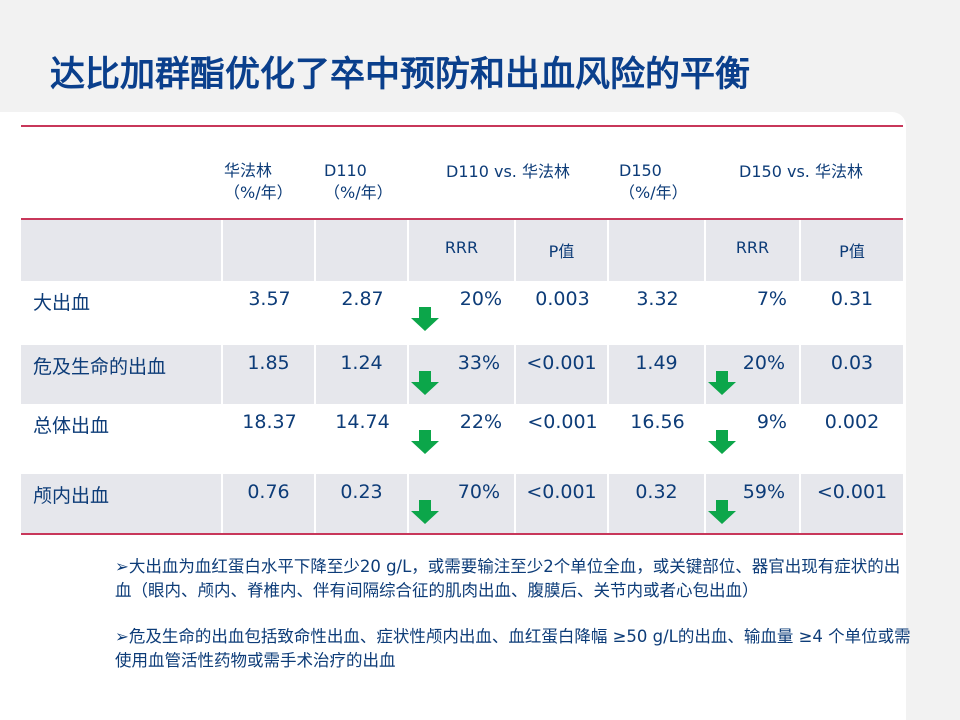  I want to click on cell-d150: 16.56, so click(657, 422).